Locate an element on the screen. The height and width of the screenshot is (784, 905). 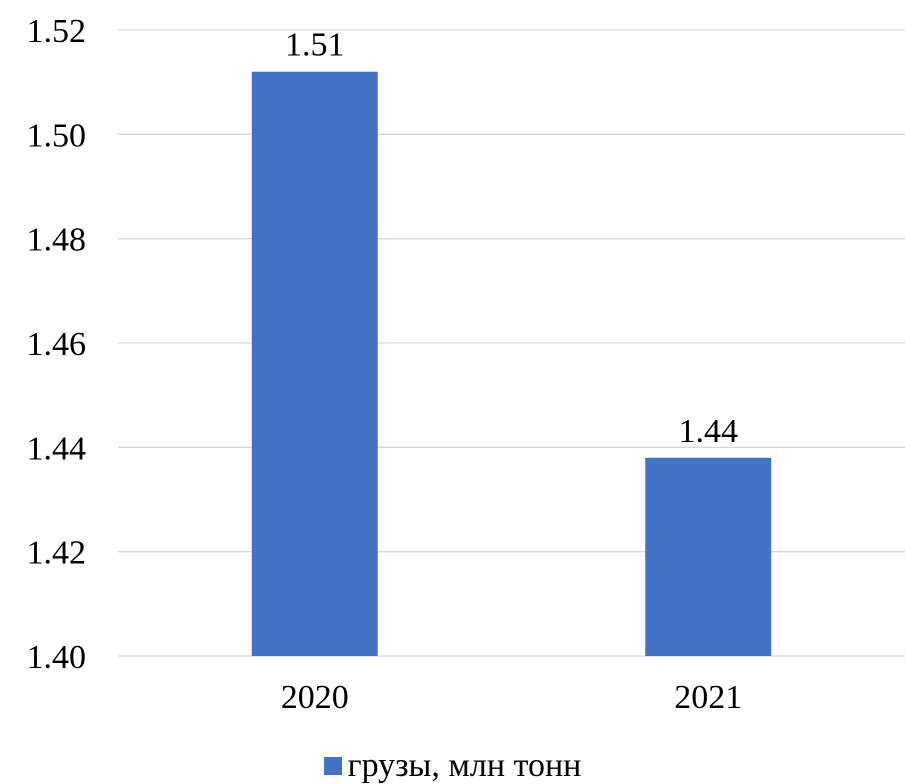
data-label-2021: 1.44 is located at coordinates (709, 431).